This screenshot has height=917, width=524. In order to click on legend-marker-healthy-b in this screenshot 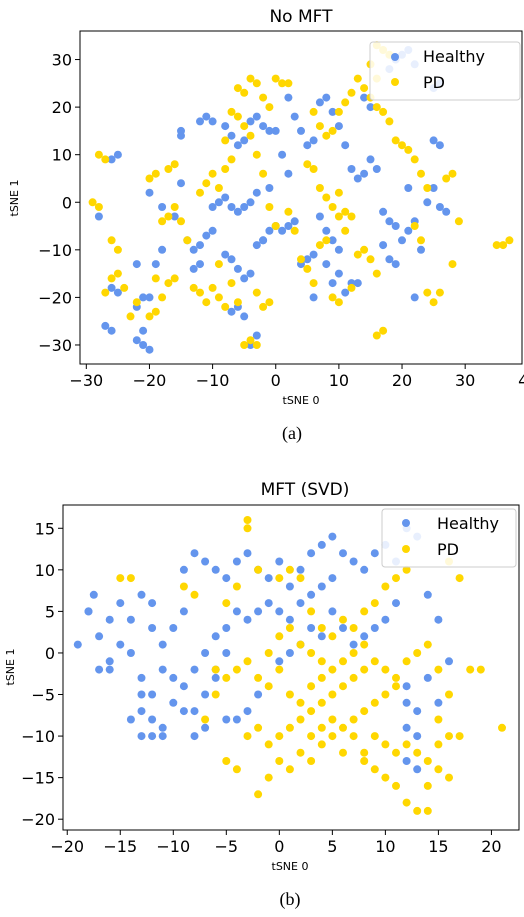, I will do `click(406, 523)`.